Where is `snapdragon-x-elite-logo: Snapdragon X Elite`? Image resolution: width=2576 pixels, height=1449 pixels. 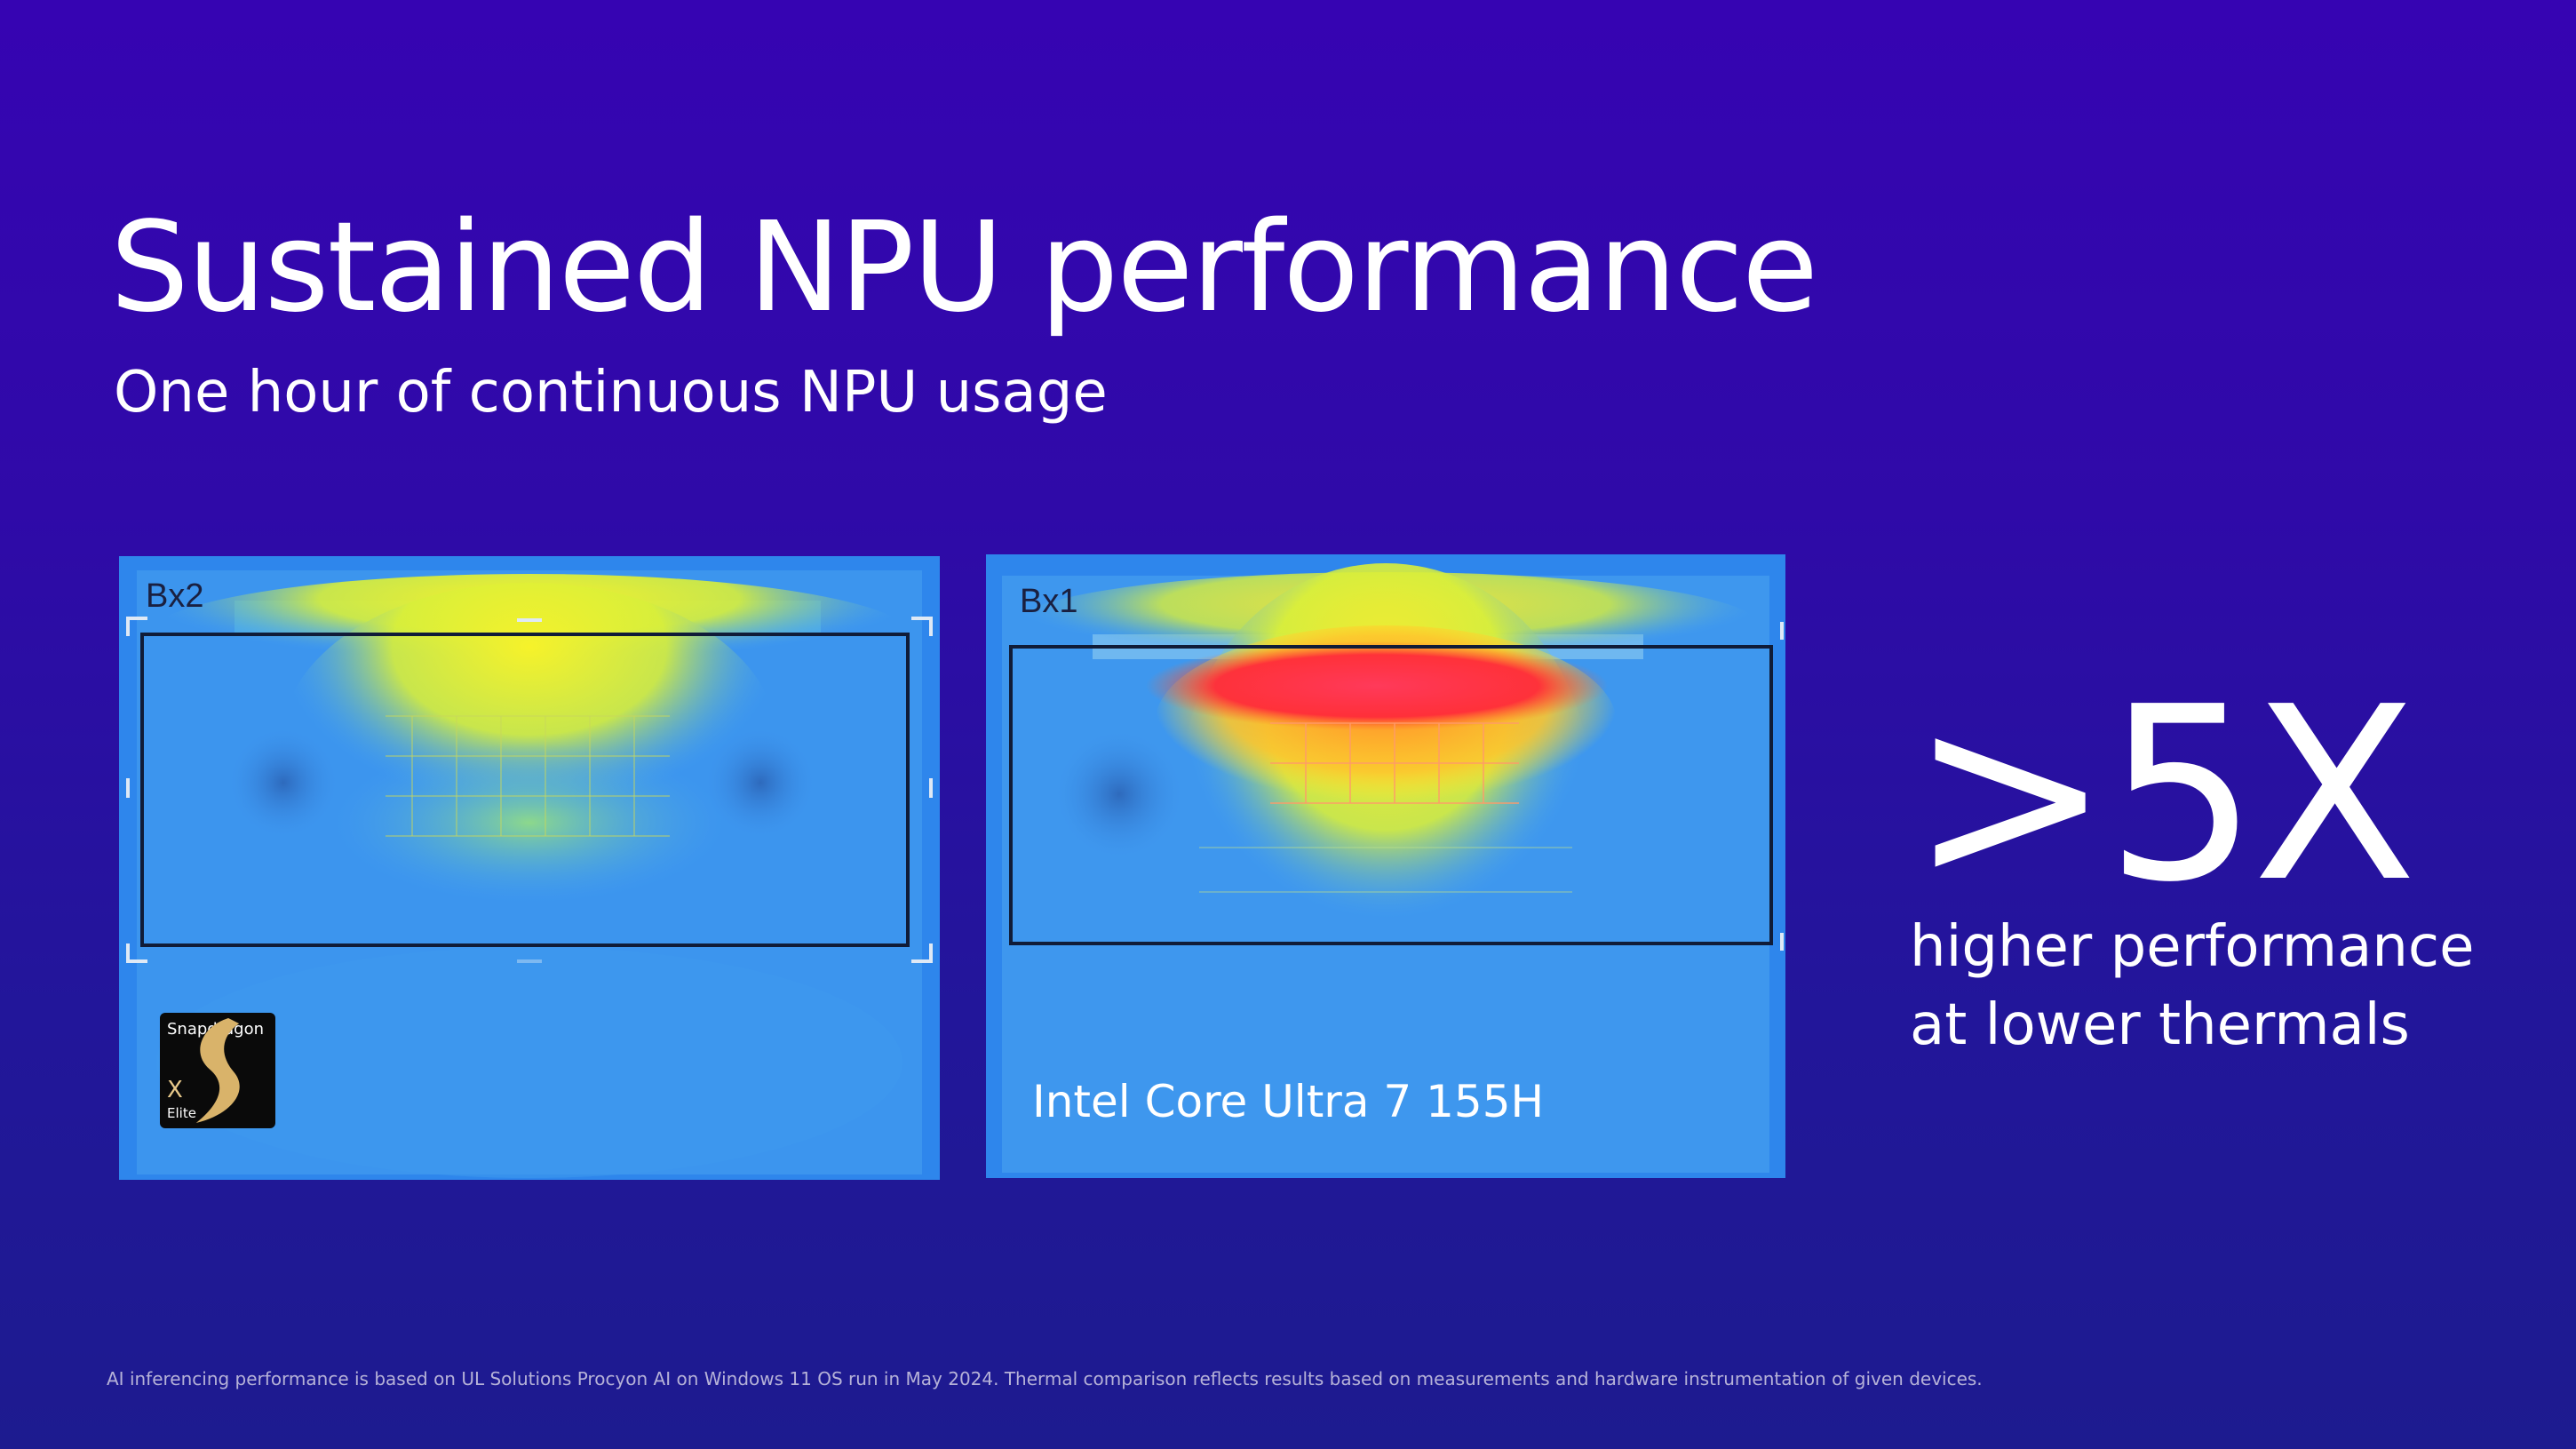
snapdragon-x-elite-logo: Snapdragon X Elite is located at coordinates (217, 1070).